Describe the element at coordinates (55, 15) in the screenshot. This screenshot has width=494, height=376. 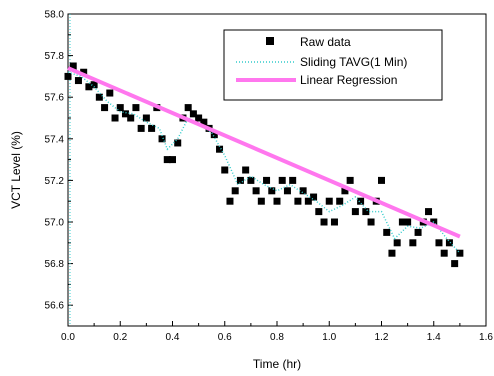
I see `y-tick-label: 58.0` at that location.